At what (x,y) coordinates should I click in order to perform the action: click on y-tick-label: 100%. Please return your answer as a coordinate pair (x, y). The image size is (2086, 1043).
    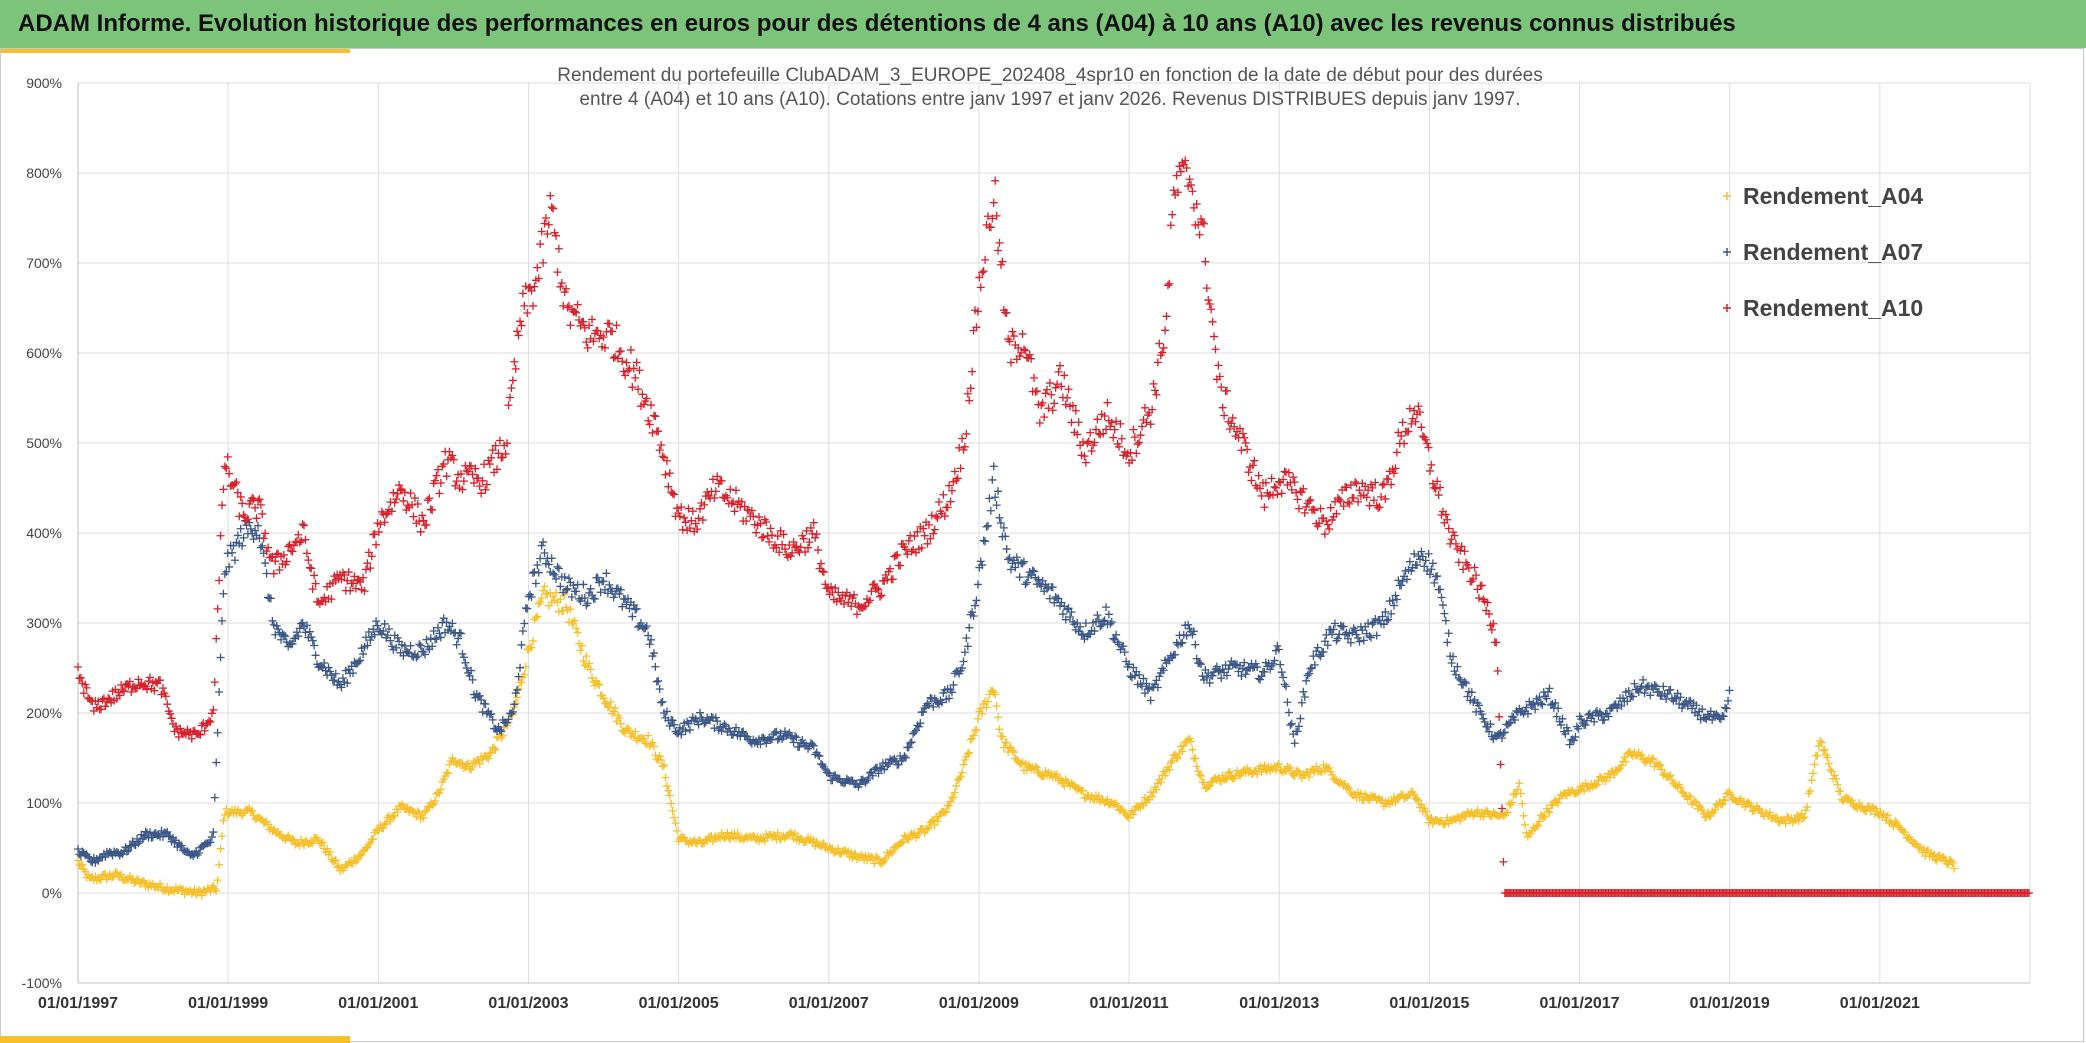
    Looking at the image, I should click on (44, 803).